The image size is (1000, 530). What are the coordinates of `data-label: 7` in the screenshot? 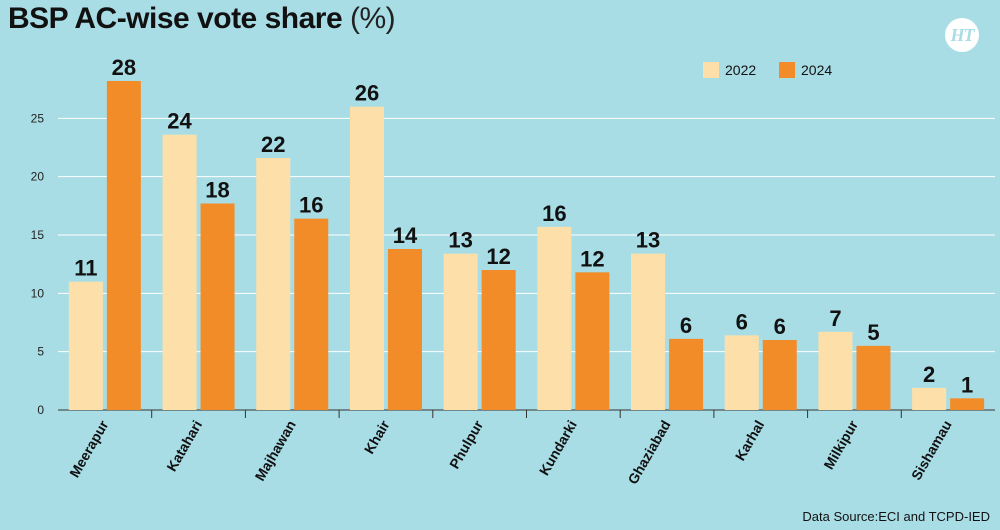 It's located at (835, 318).